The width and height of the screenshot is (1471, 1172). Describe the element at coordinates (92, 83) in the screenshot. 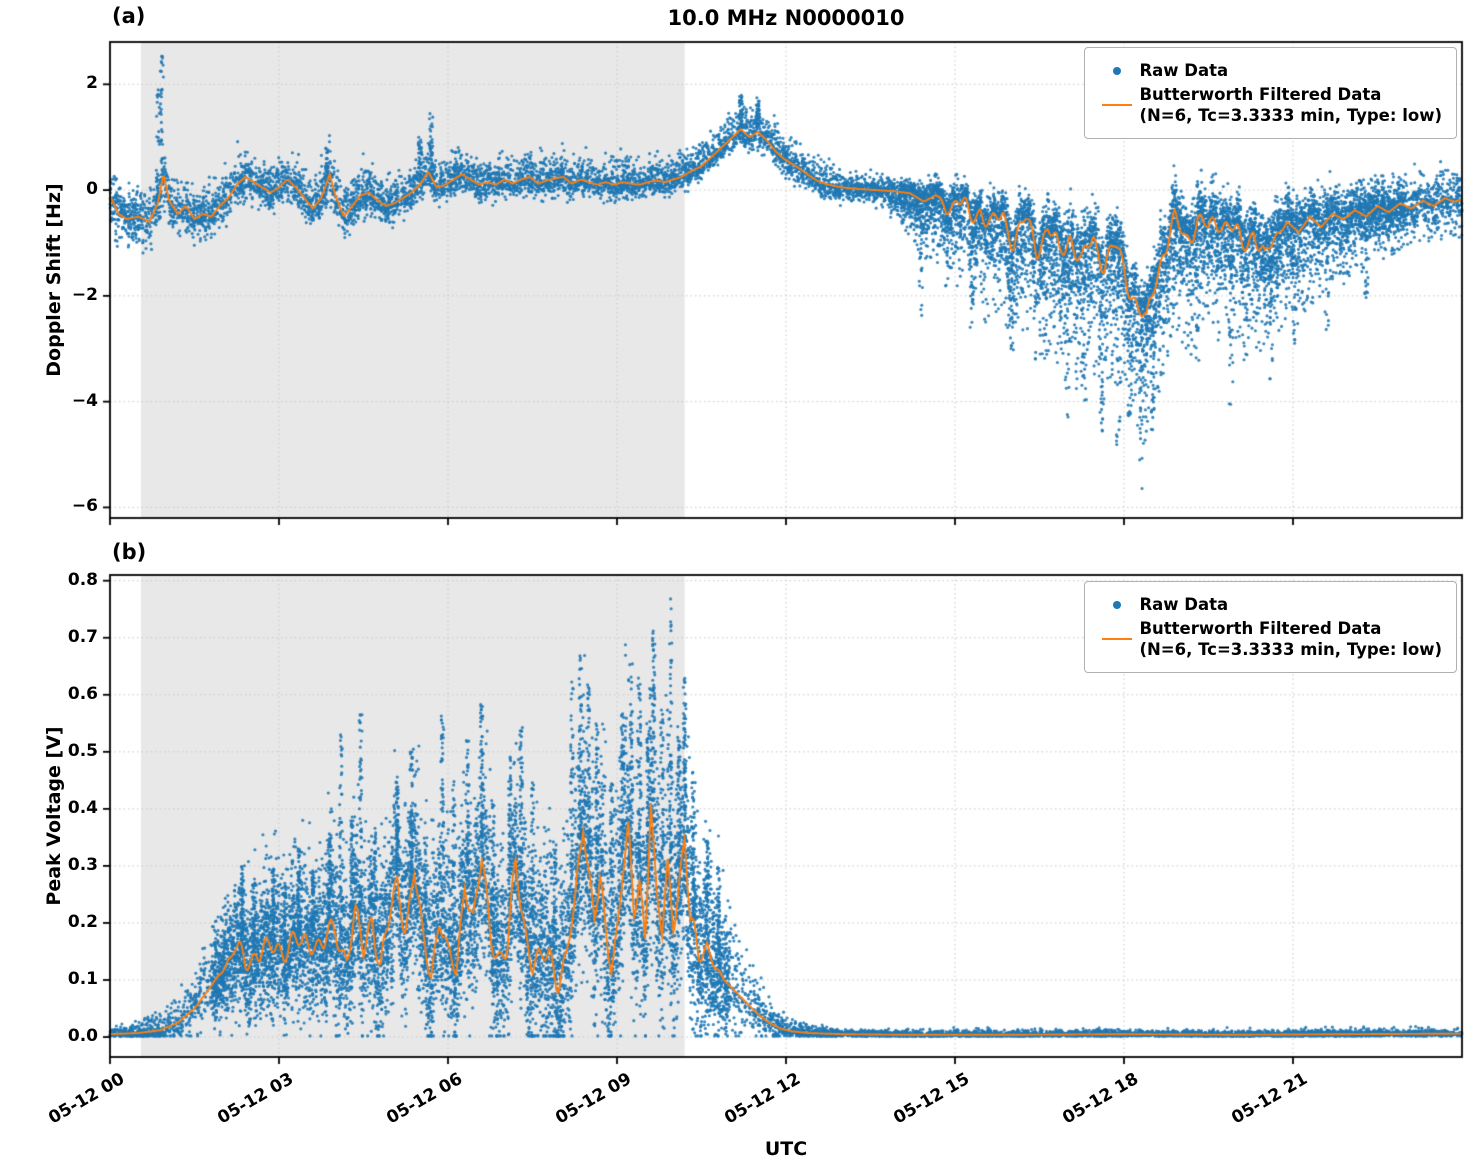

I see `y-tick-label: 2` at that location.